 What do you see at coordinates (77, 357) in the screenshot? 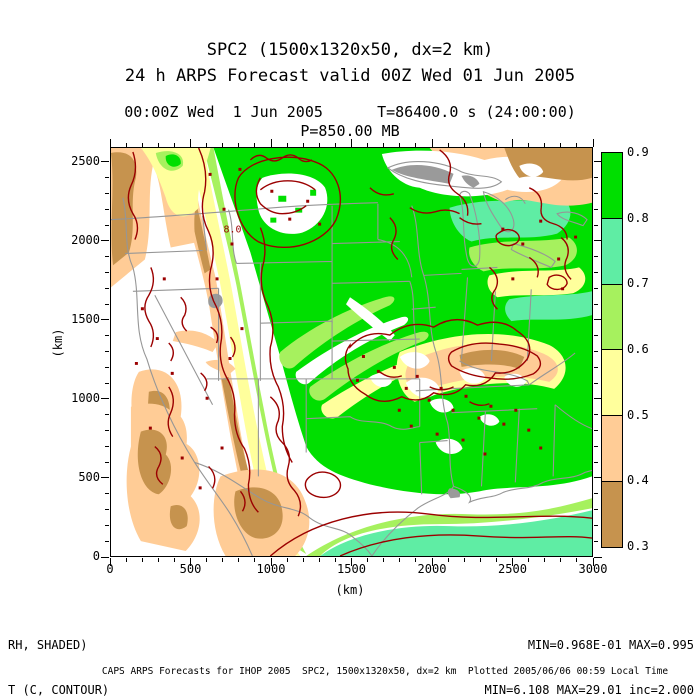
I see `y-axis-tick-labels: 0 500 1000 1500 2000 2500` at bounding box center [77, 357].